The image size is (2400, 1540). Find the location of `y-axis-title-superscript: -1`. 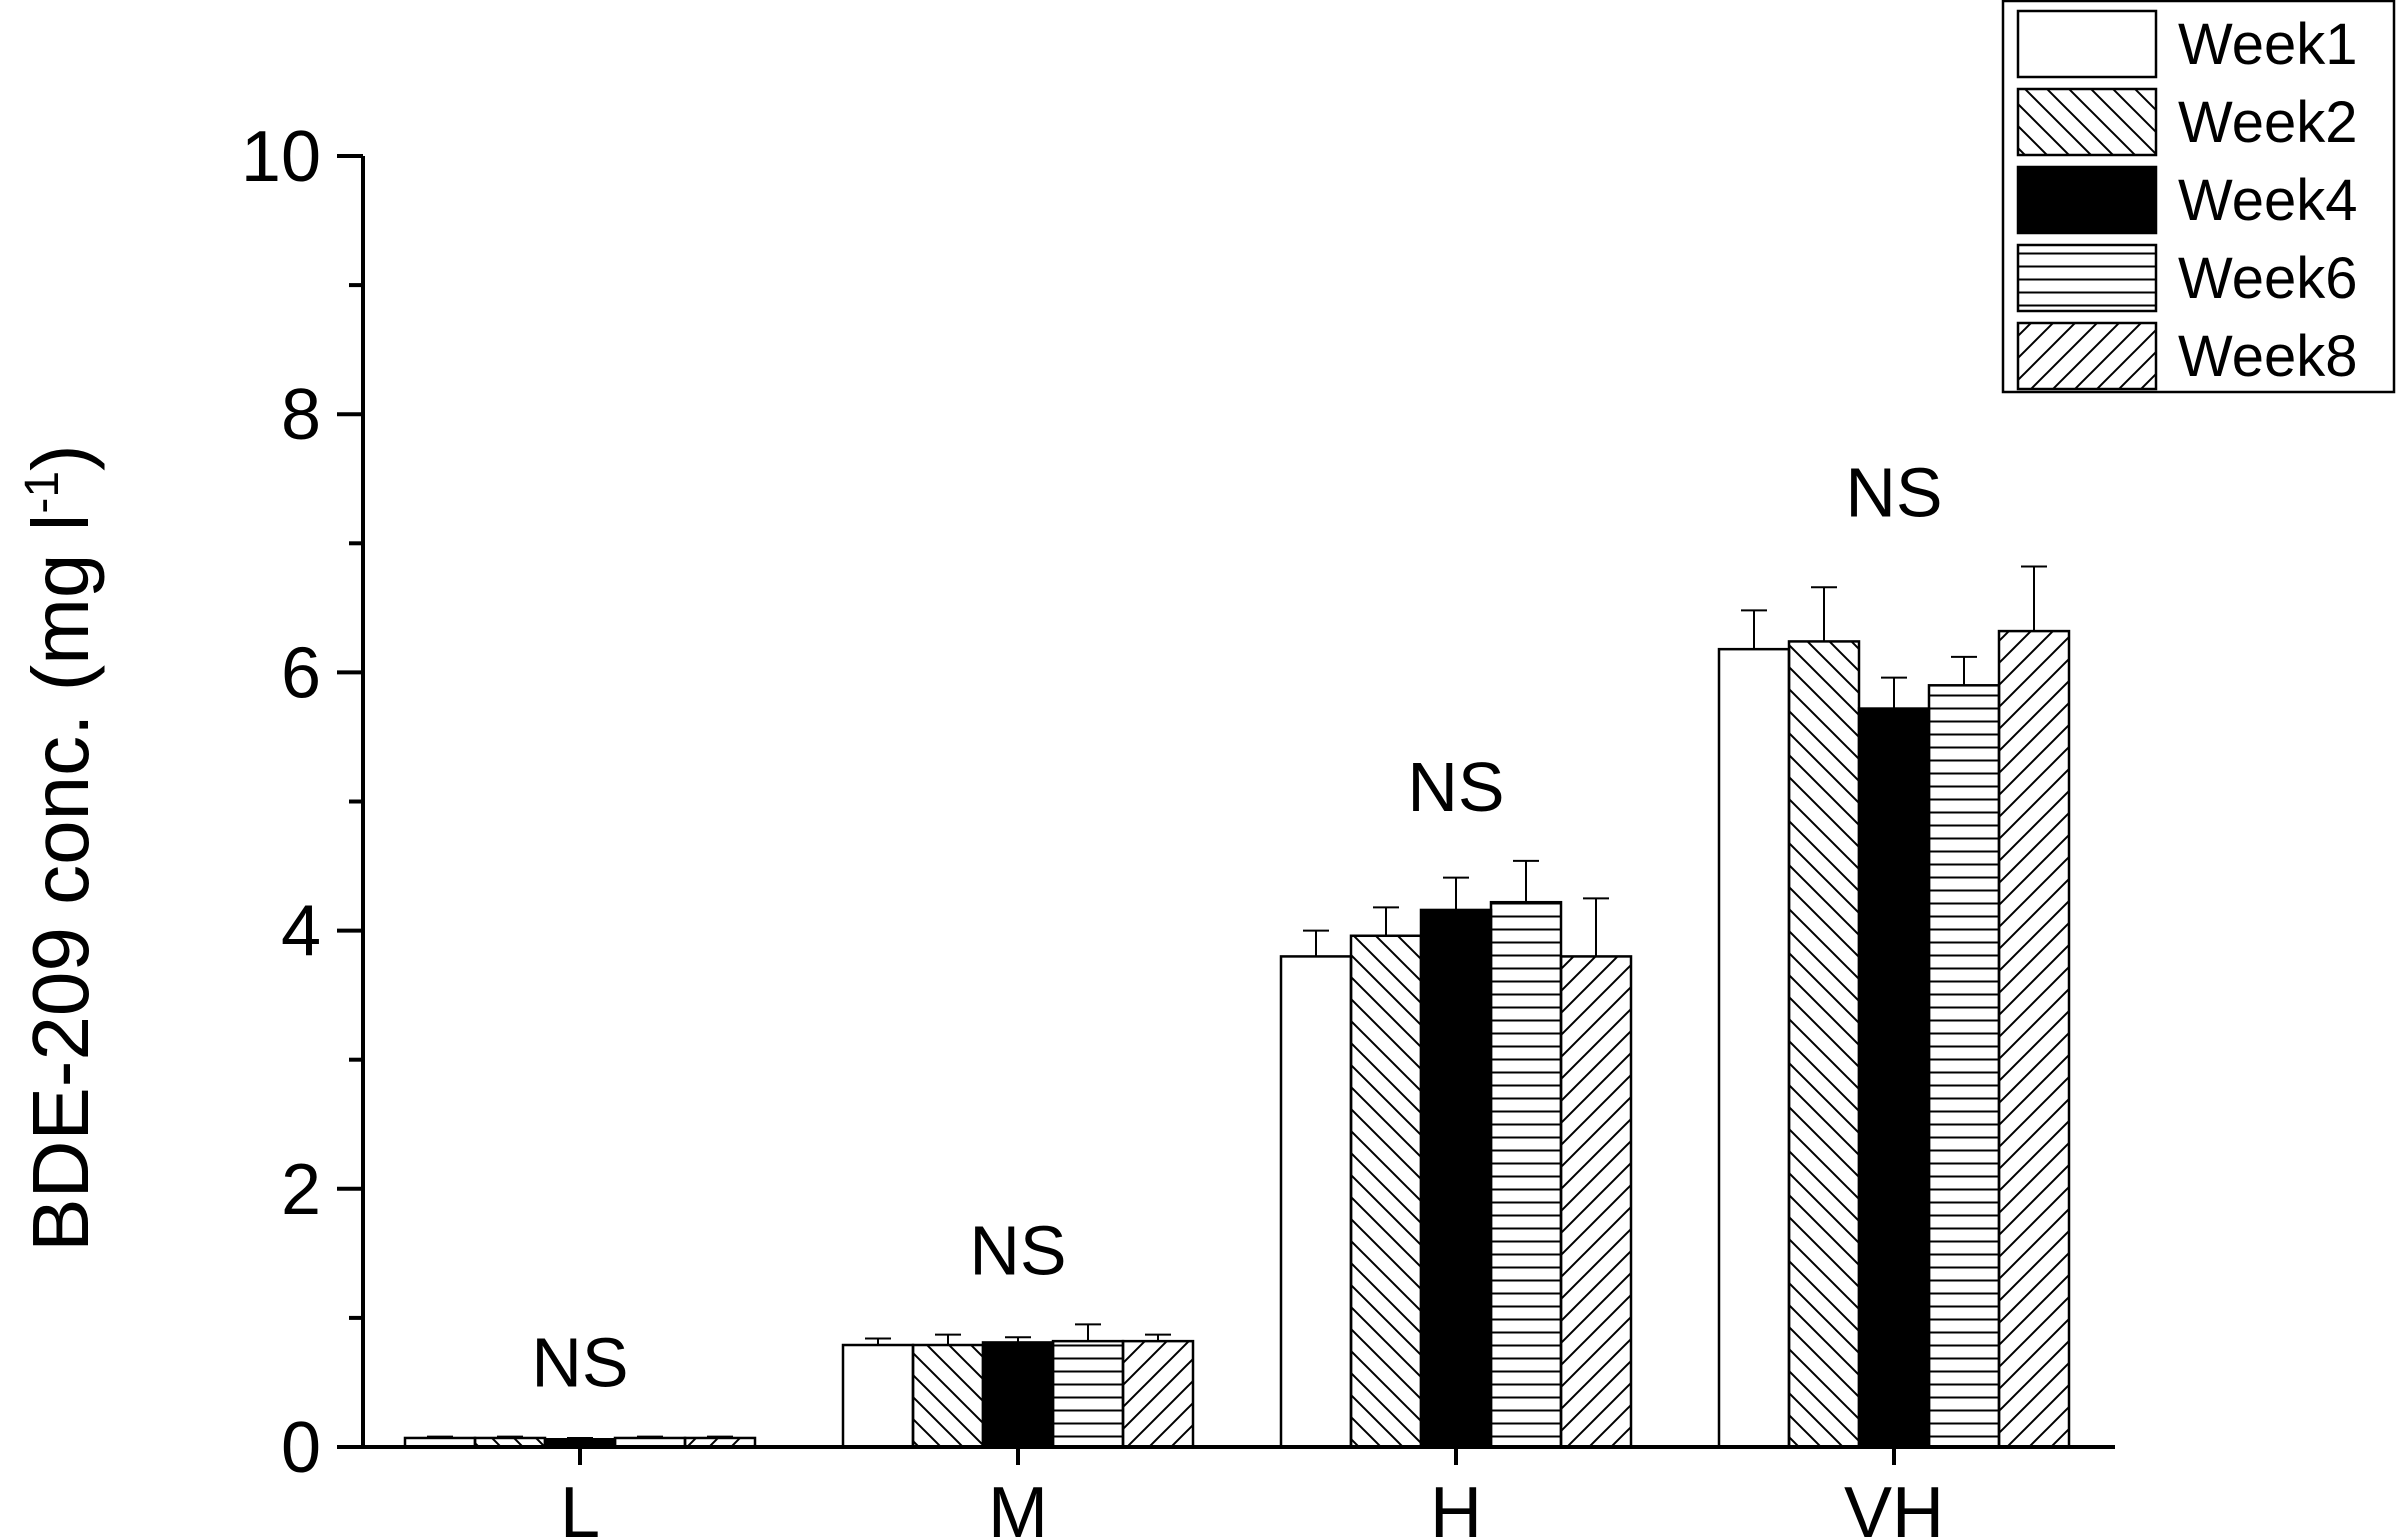

y-axis-title-superscript: -1 is located at coordinates (42, 492).